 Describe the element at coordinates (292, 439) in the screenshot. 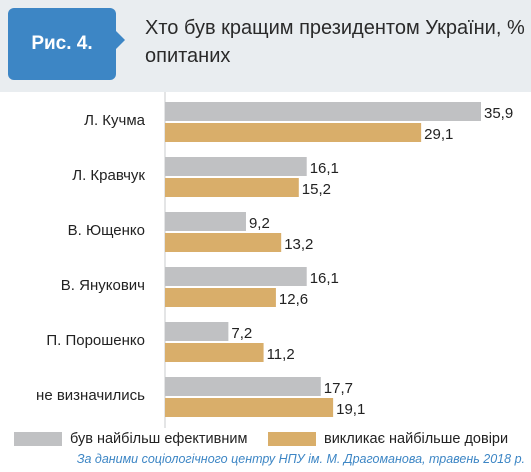

I see `legend-swatch-trust` at that location.